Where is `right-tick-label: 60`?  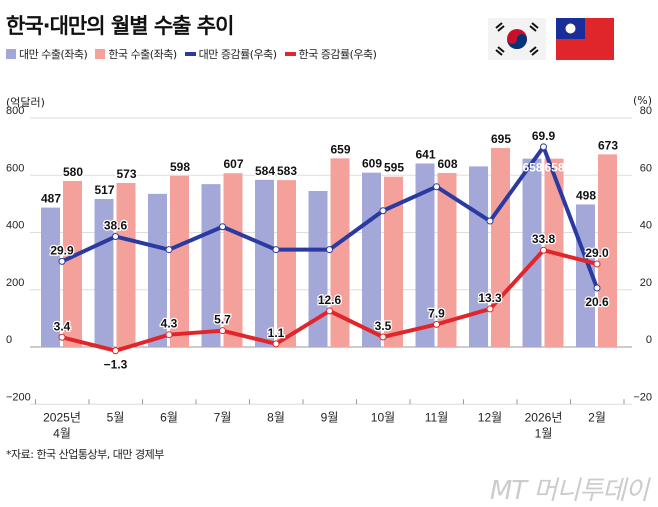
right-tick-label: 60 is located at coordinates (646, 168).